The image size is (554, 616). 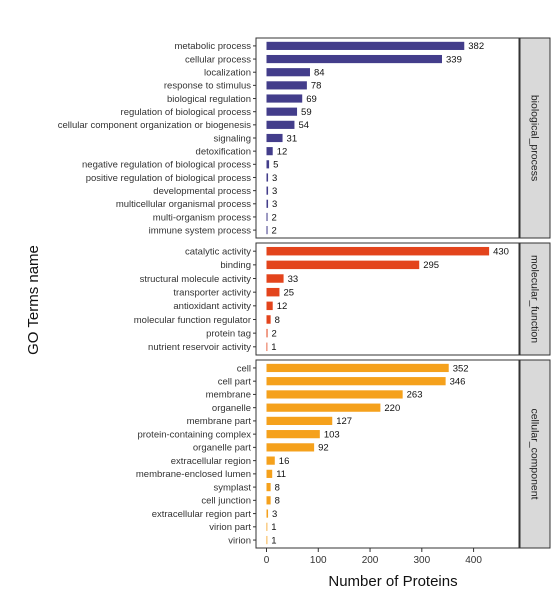 I want to click on value-label: 16, so click(x=284, y=461).